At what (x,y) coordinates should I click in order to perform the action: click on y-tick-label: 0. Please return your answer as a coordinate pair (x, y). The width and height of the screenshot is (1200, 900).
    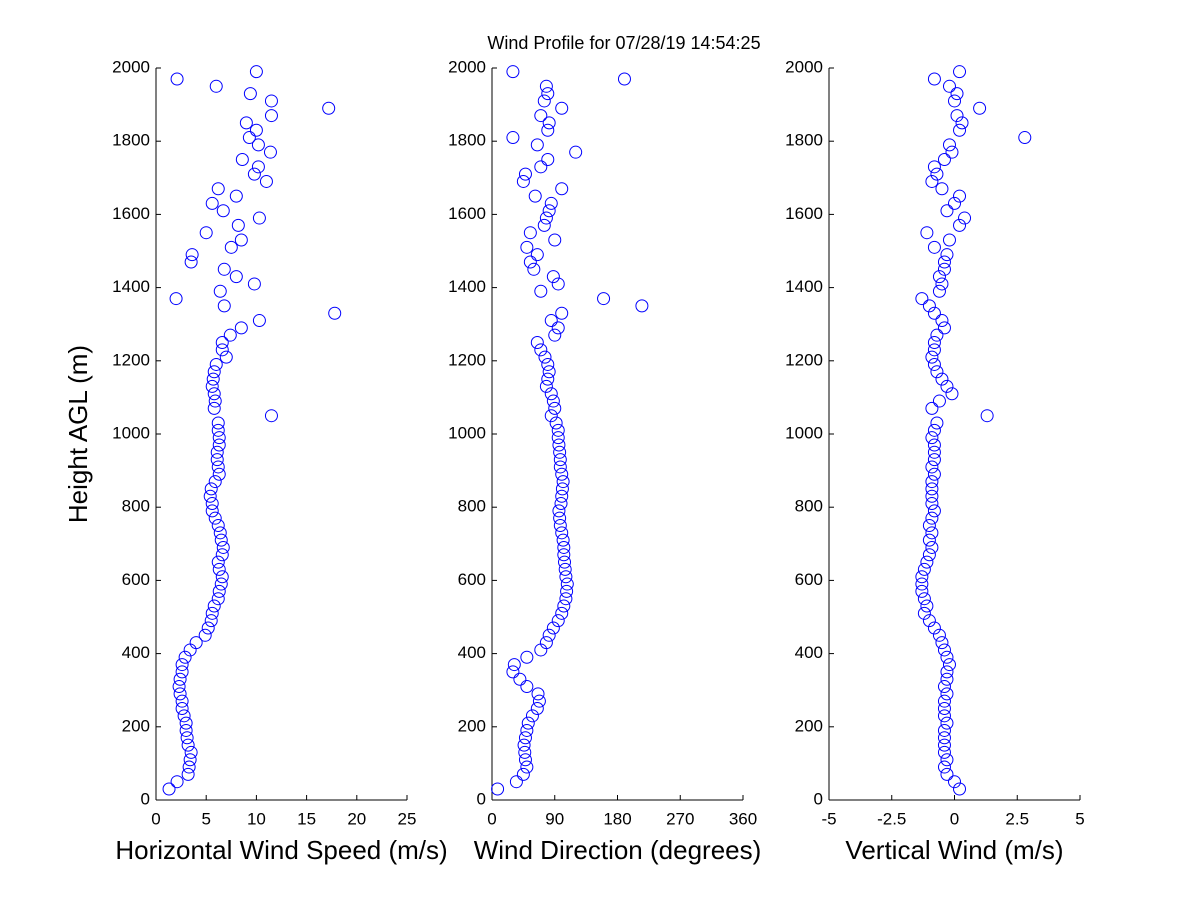
    Looking at the image, I should click on (145, 798).